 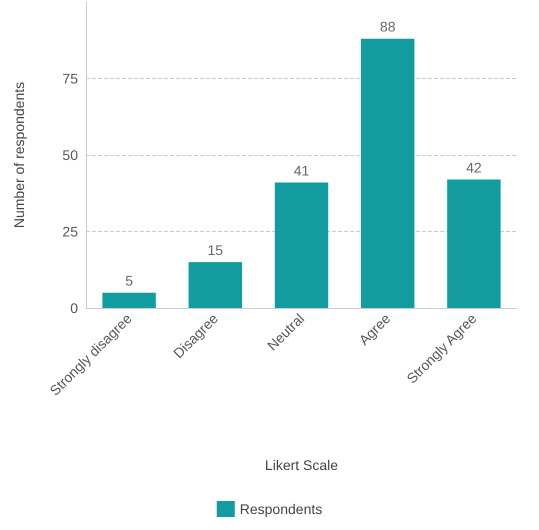 What do you see at coordinates (216, 250) in the screenshot?
I see `data-label: 15` at bounding box center [216, 250].